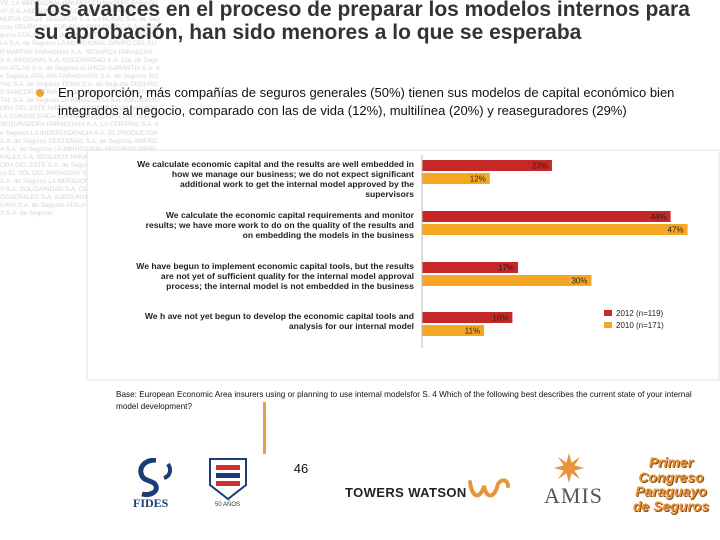 This screenshot has width=720, height=540. Describe the element at coordinates (301, 468) in the screenshot. I see `page-number: 46` at that location.